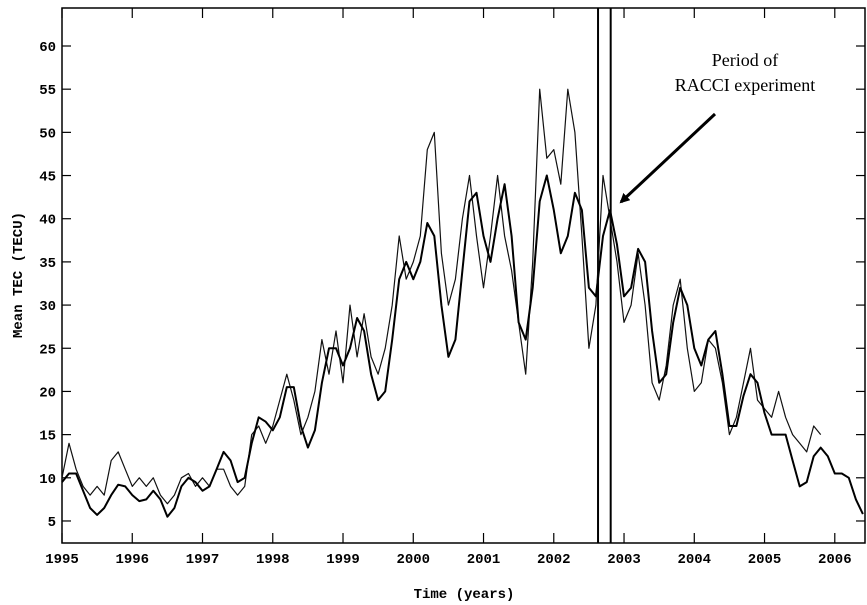  I want to click on y-tick-label: 35, so click(47, 264).